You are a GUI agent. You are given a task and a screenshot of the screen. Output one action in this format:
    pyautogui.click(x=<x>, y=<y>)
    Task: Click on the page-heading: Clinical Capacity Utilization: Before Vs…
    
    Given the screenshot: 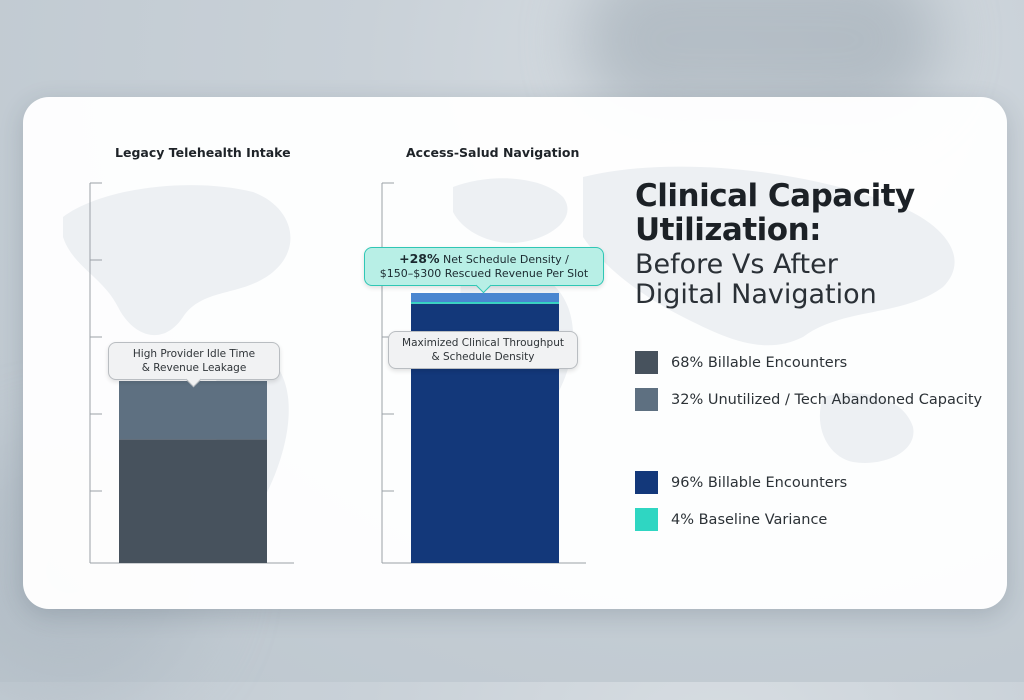 What is the action you would take?
    pyautogui.click(x=775, y=244)
    